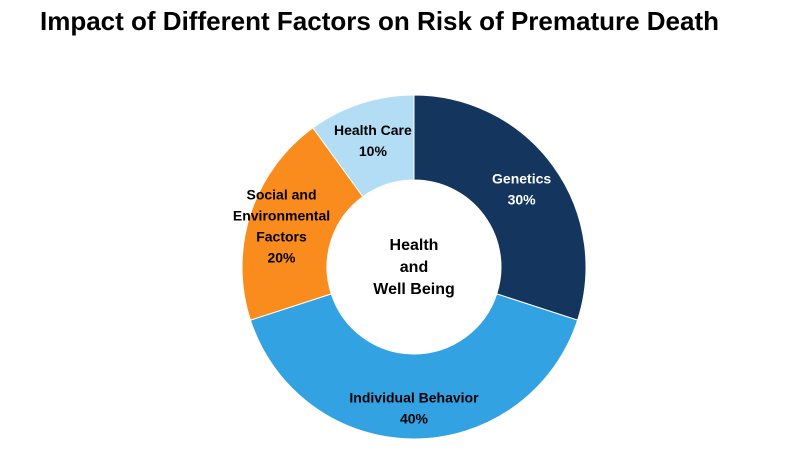  I want to click on slice-label-line-1-0: Individual Behavior, so click(414, 398).